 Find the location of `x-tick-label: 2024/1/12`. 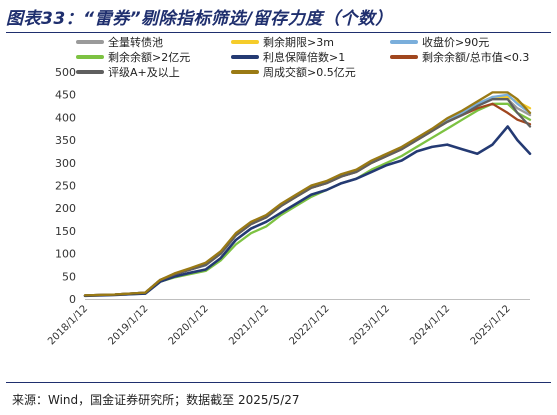

x-tick-label: 2024/1/12 is located at coordinates (430, 325).